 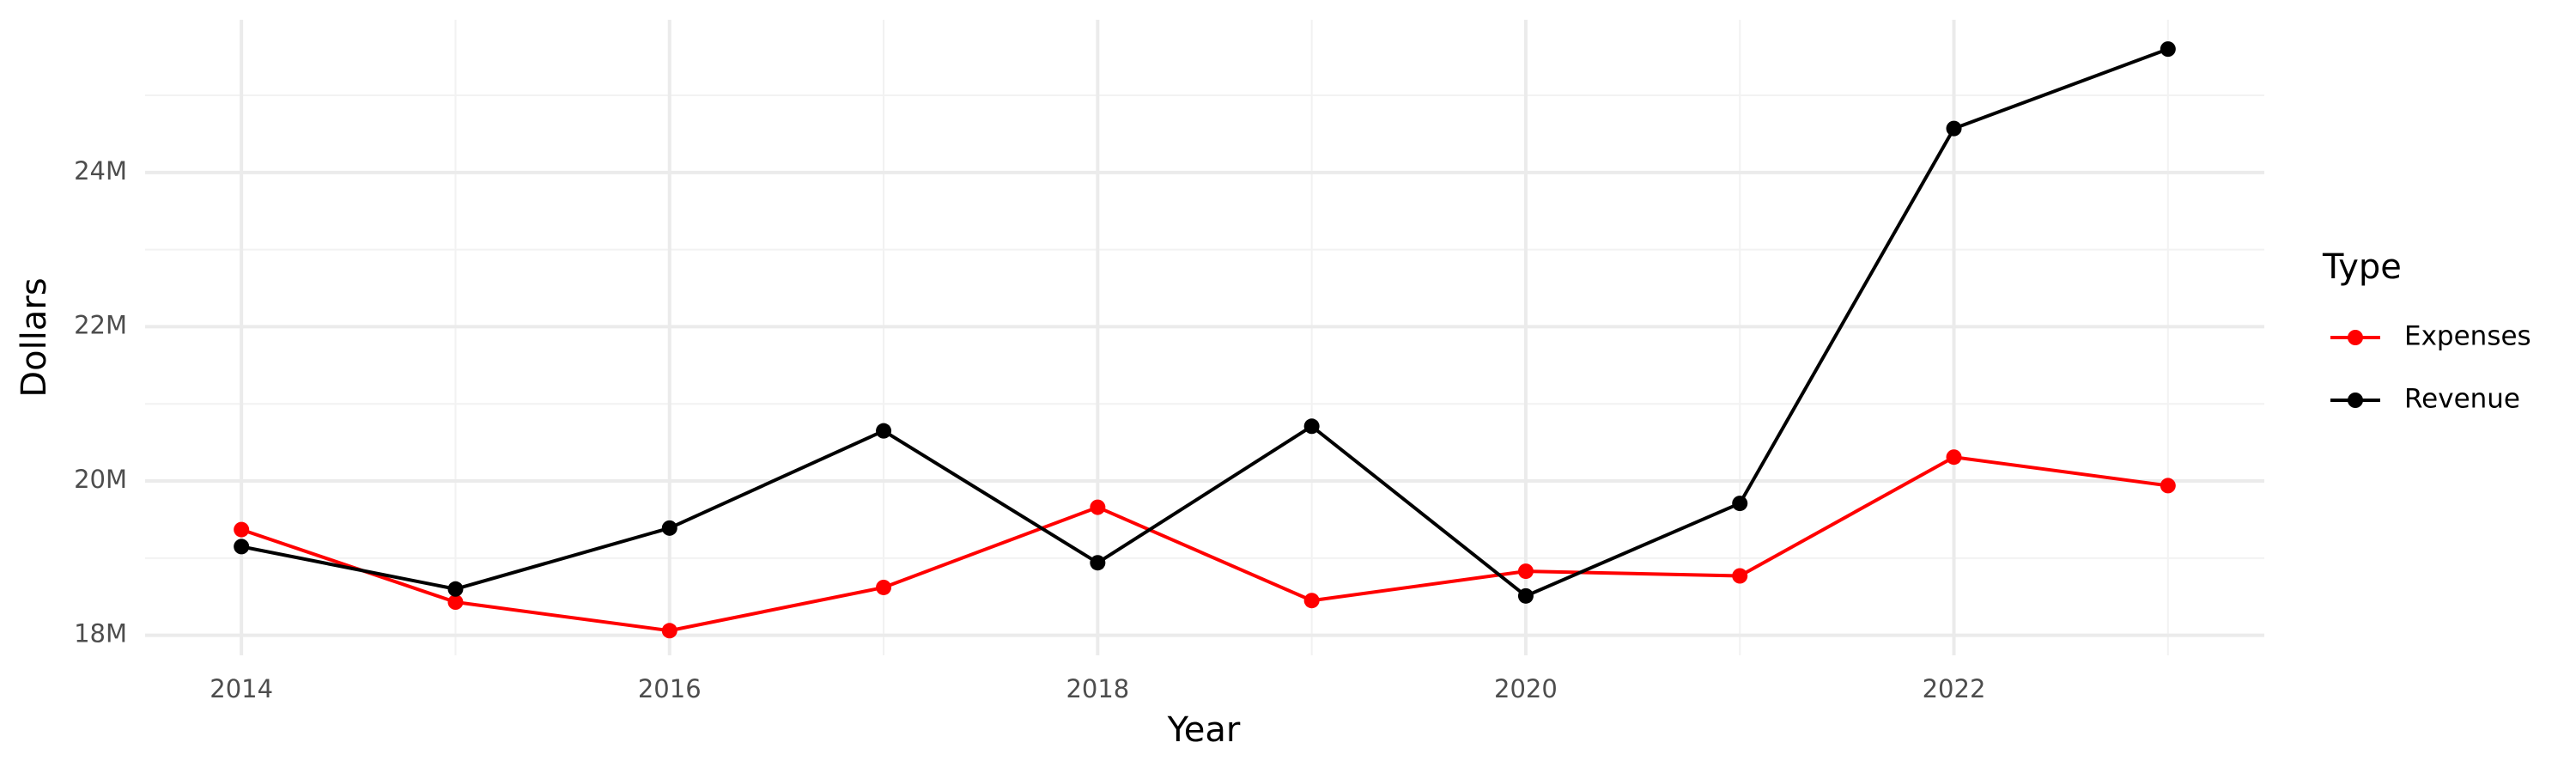 What do you see at coordinates (670, 688) in the screenshot?
I see `x-tick-label: 2016` at bounding box center [670, 688].